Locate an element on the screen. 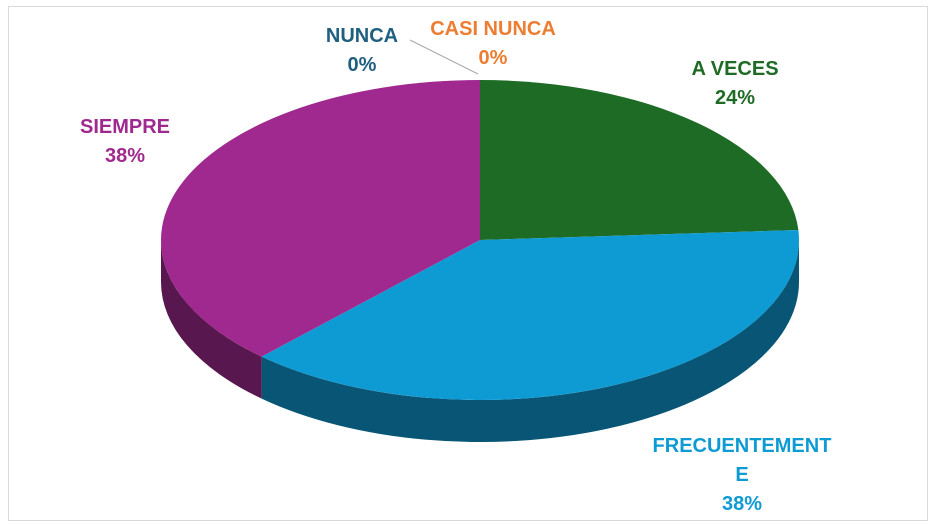 The image size is (937, 525). data-label: CASI NUNCA 0% is located at coordinates (493, 44).